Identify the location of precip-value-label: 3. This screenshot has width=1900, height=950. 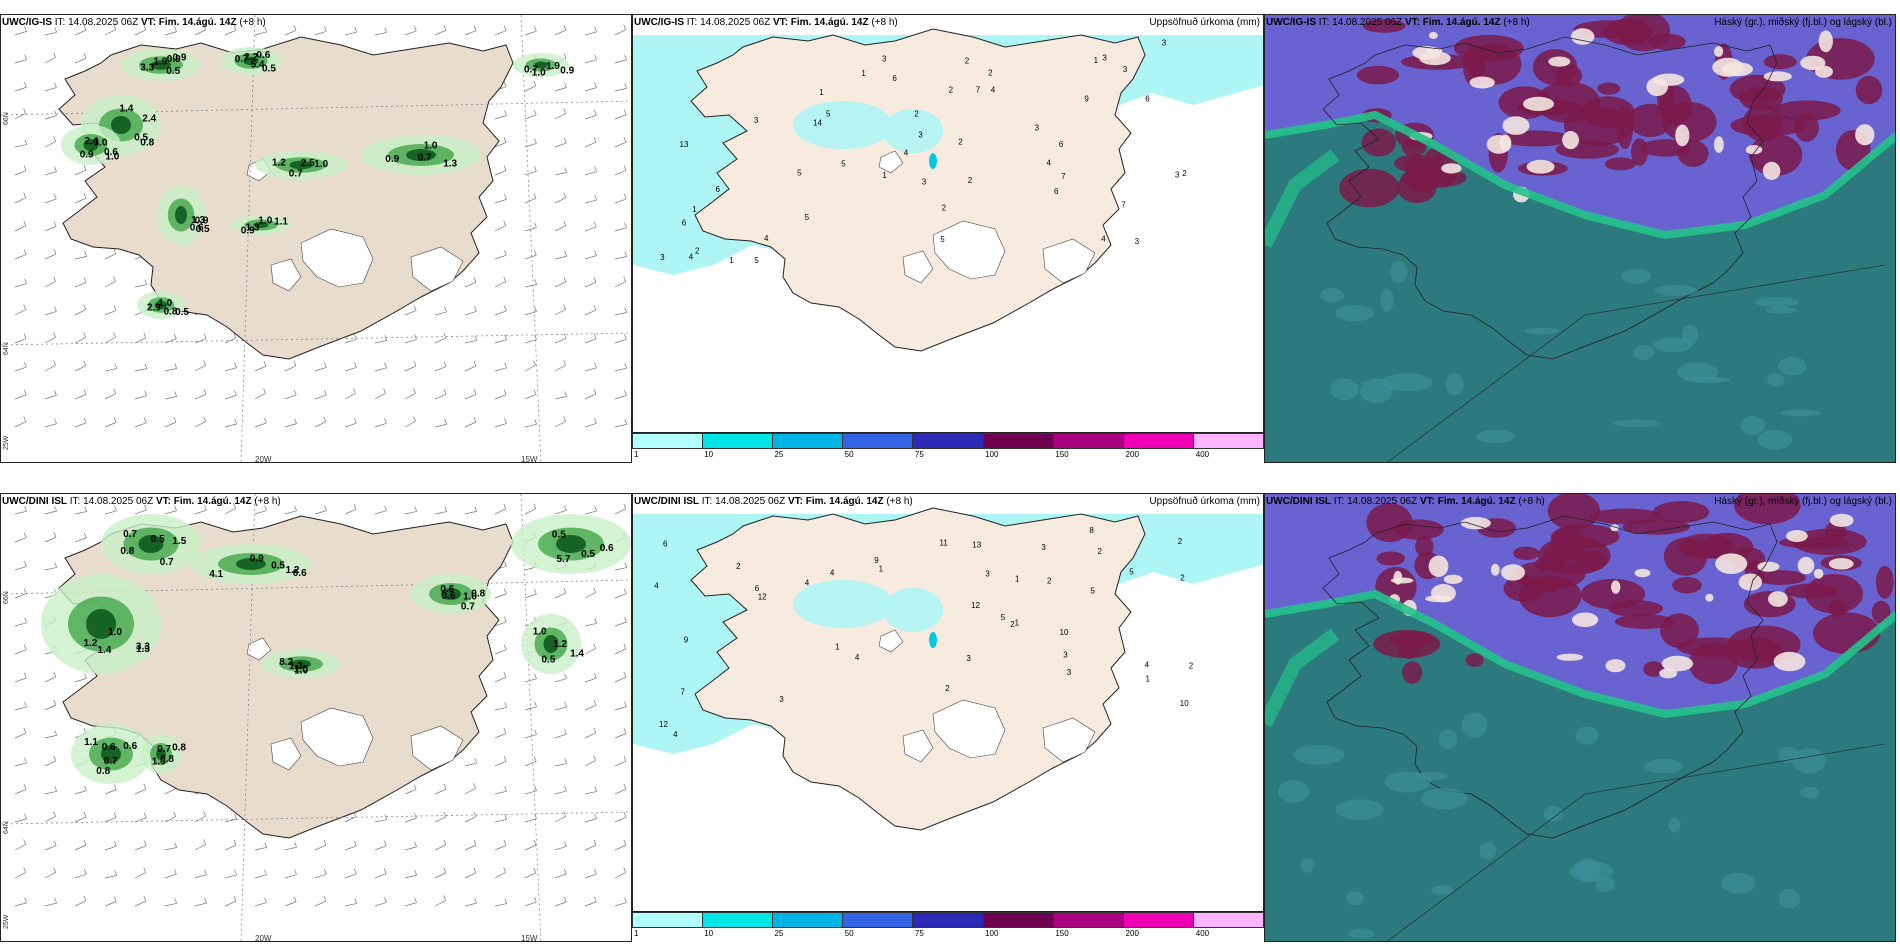
(1069, 672).